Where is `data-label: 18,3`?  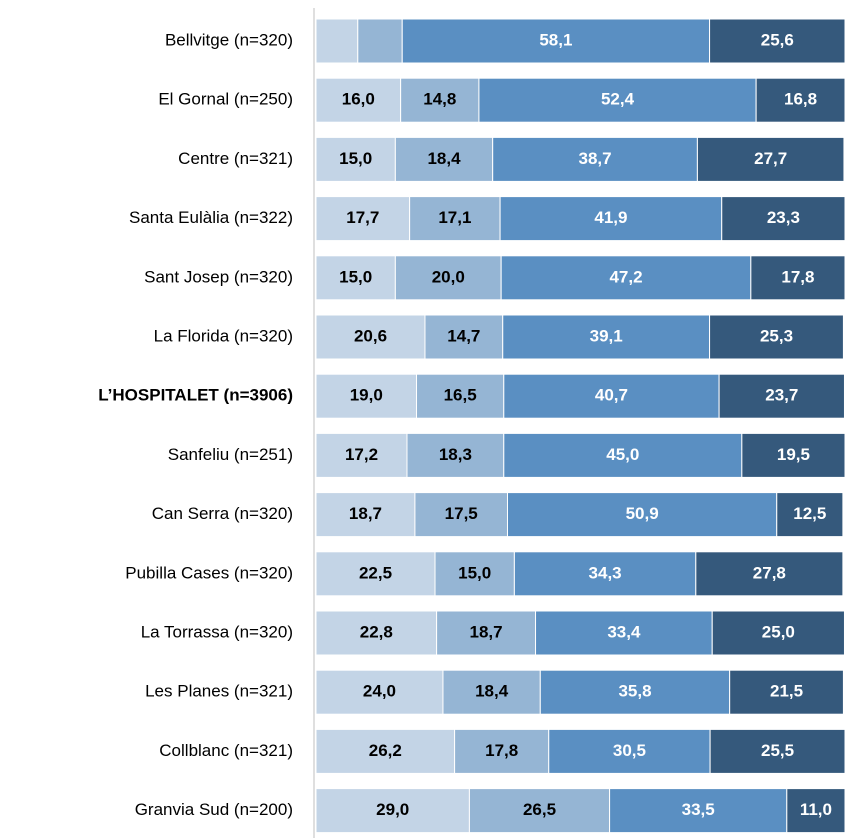
data-label: 18,3 is located at coordinates (455, 454).